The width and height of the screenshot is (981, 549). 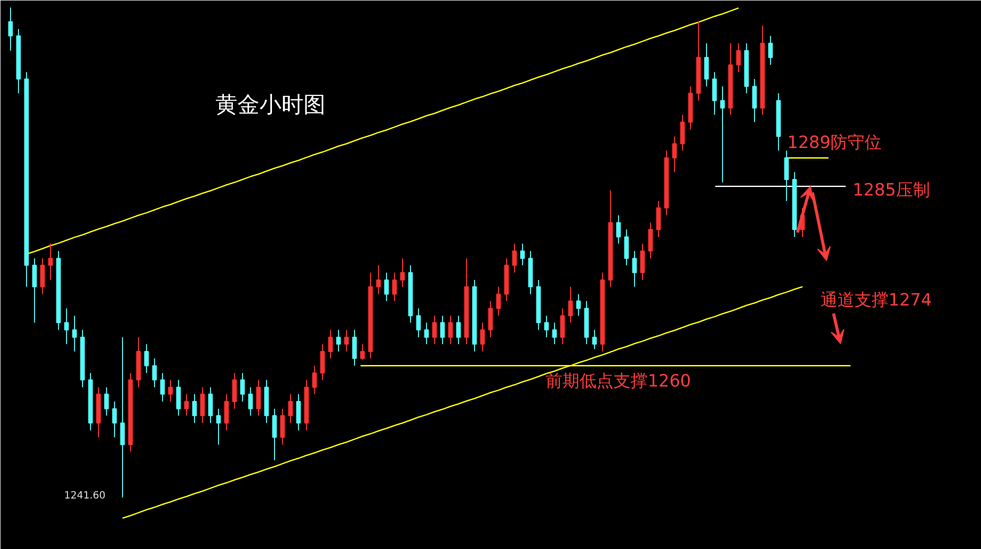 What do you see at coordinates (618, 382) in the screenshot?
I see `ref-line-label: 前期低点支撑1260` at bounding box center [618, 382].